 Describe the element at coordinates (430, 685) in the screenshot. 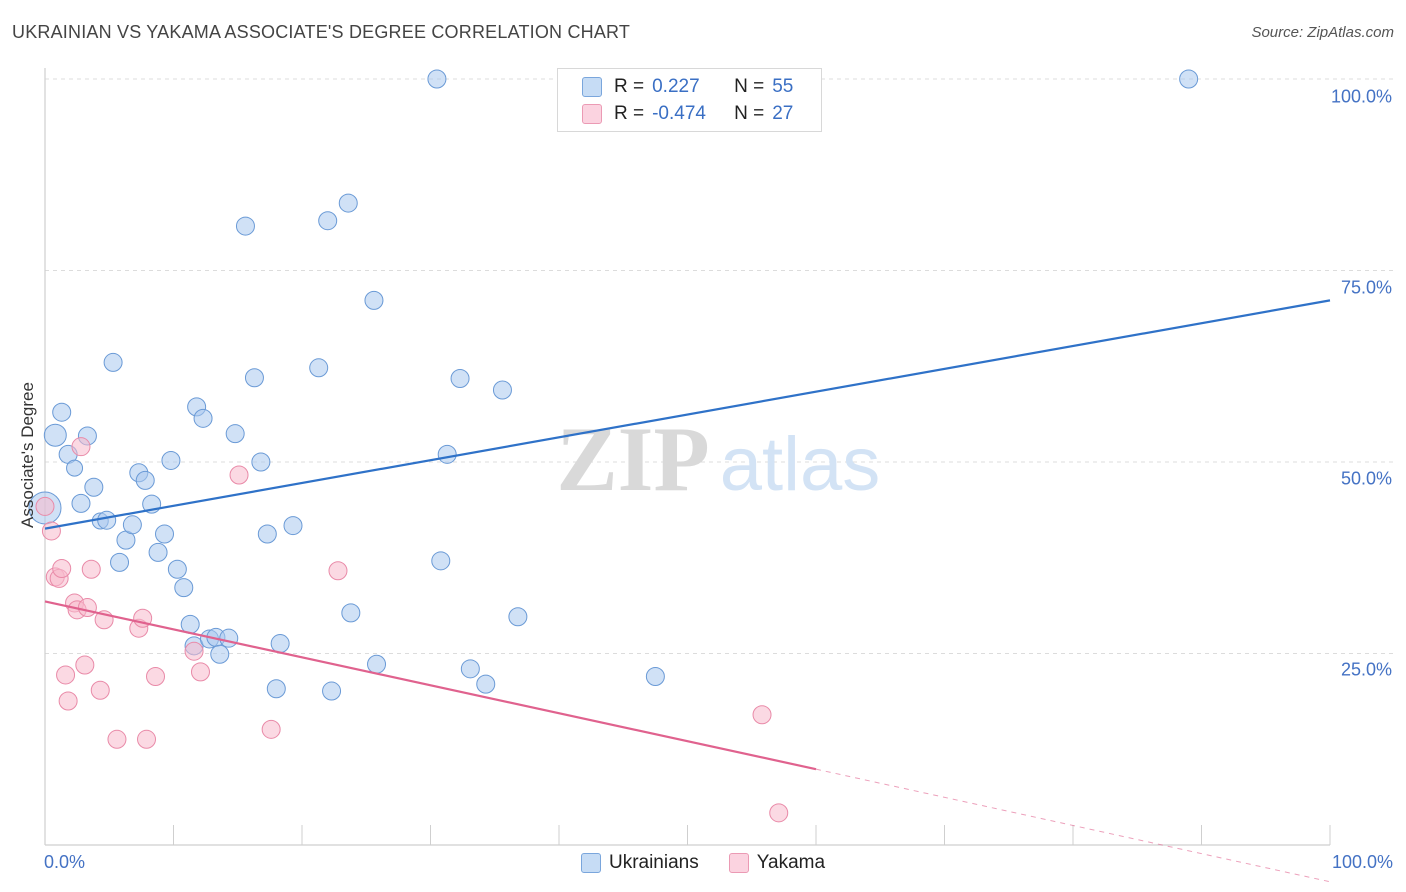

I see `trend-line-yakama` at that location.